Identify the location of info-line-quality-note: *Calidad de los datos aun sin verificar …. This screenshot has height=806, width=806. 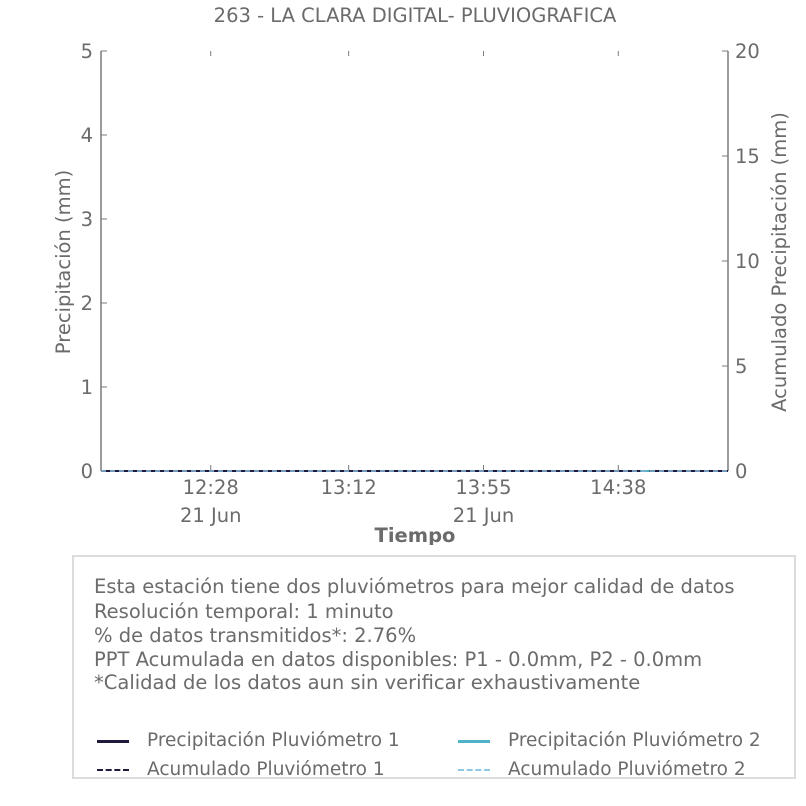
(367, 682).